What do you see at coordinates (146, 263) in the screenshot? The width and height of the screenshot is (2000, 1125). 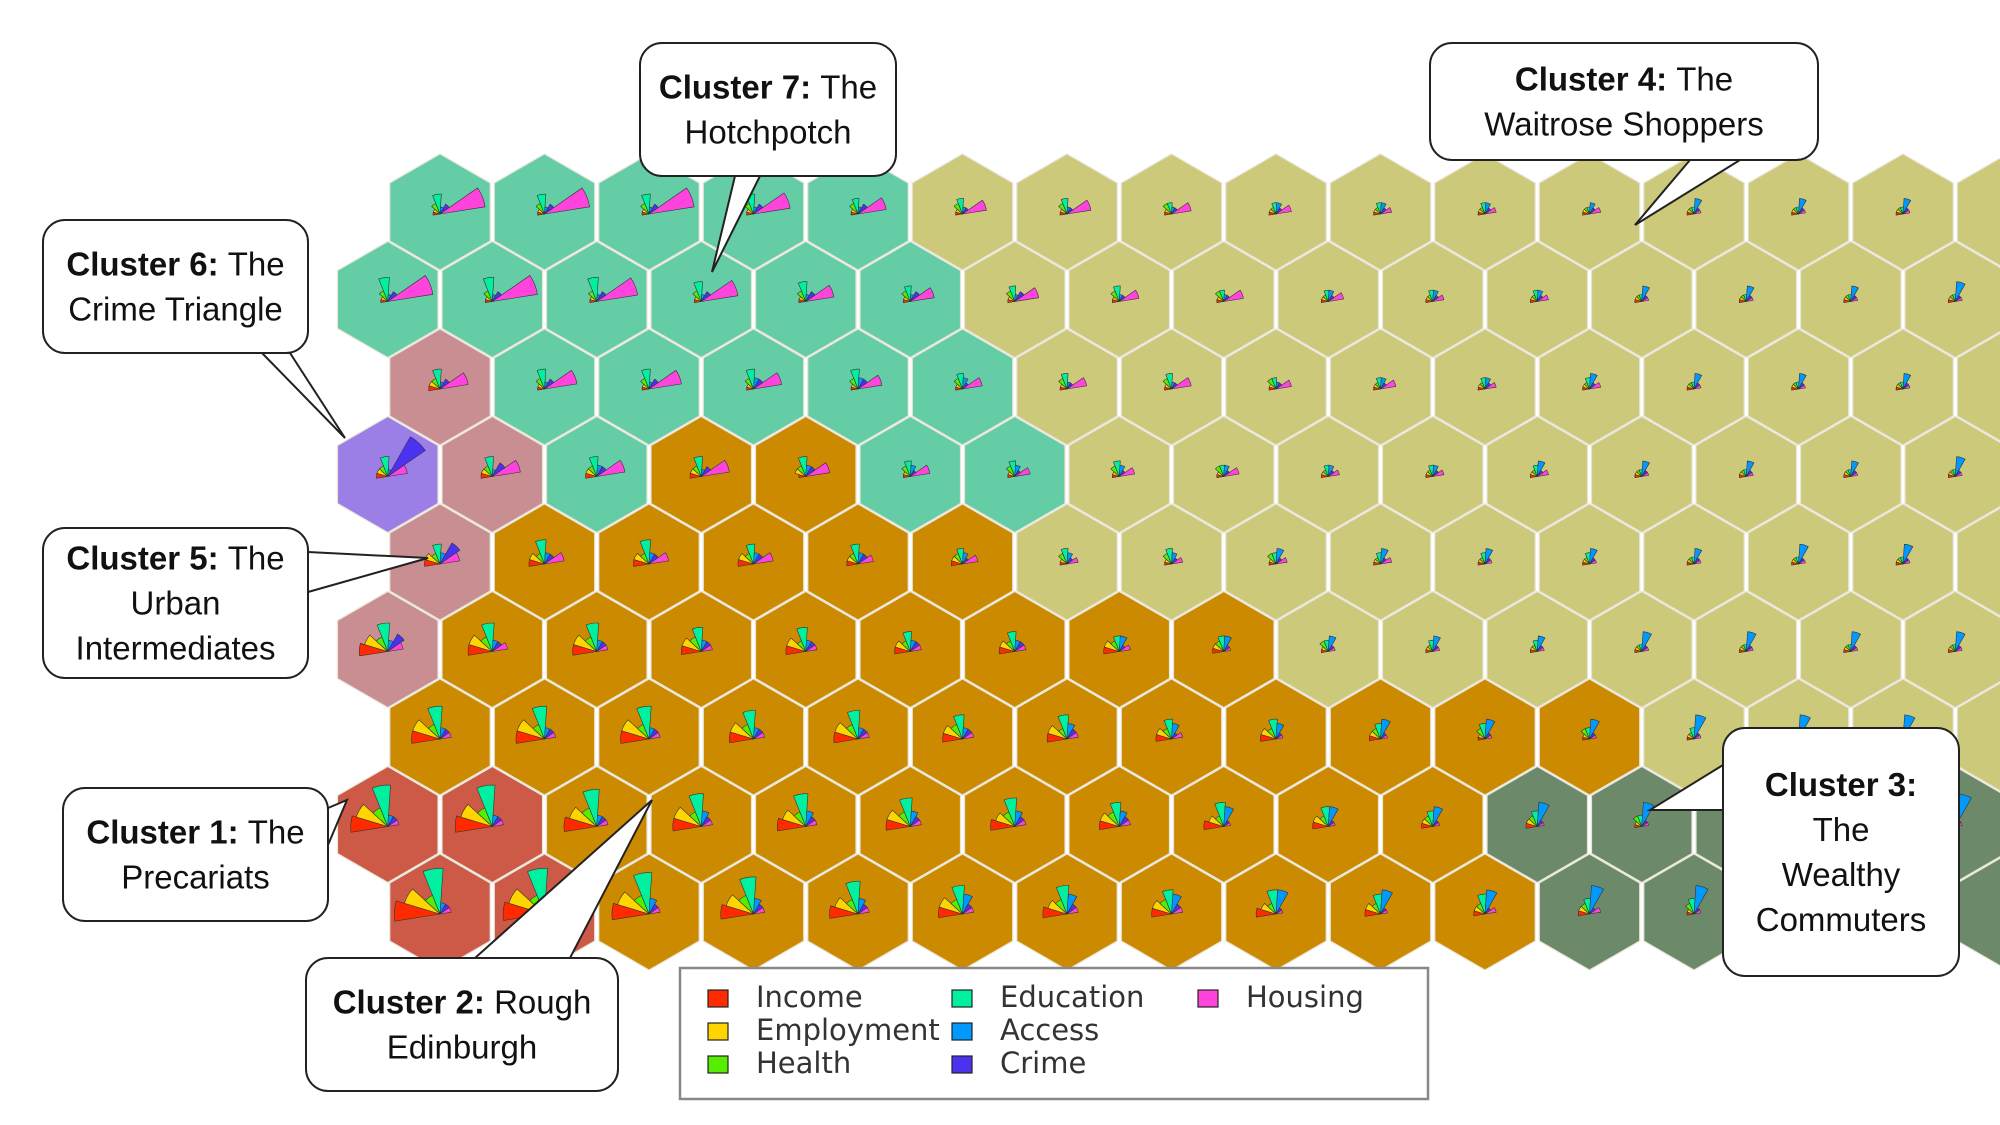 I see `cluster-6-label: Cluster 6:` at bounding box center [146, 263].